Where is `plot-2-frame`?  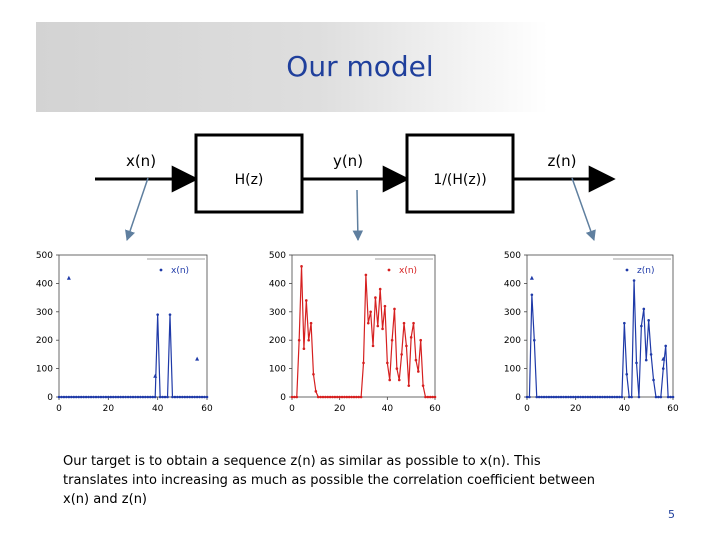
plot-2-frame is located at coordinates (363, 326).